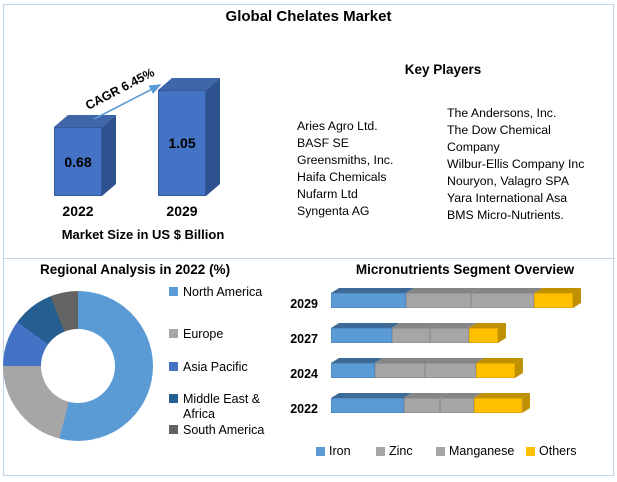  Describe the element at coordinates (143, 234) in the screenshot. I see `axis-caption: Market Size in US $ Billion` at that location.